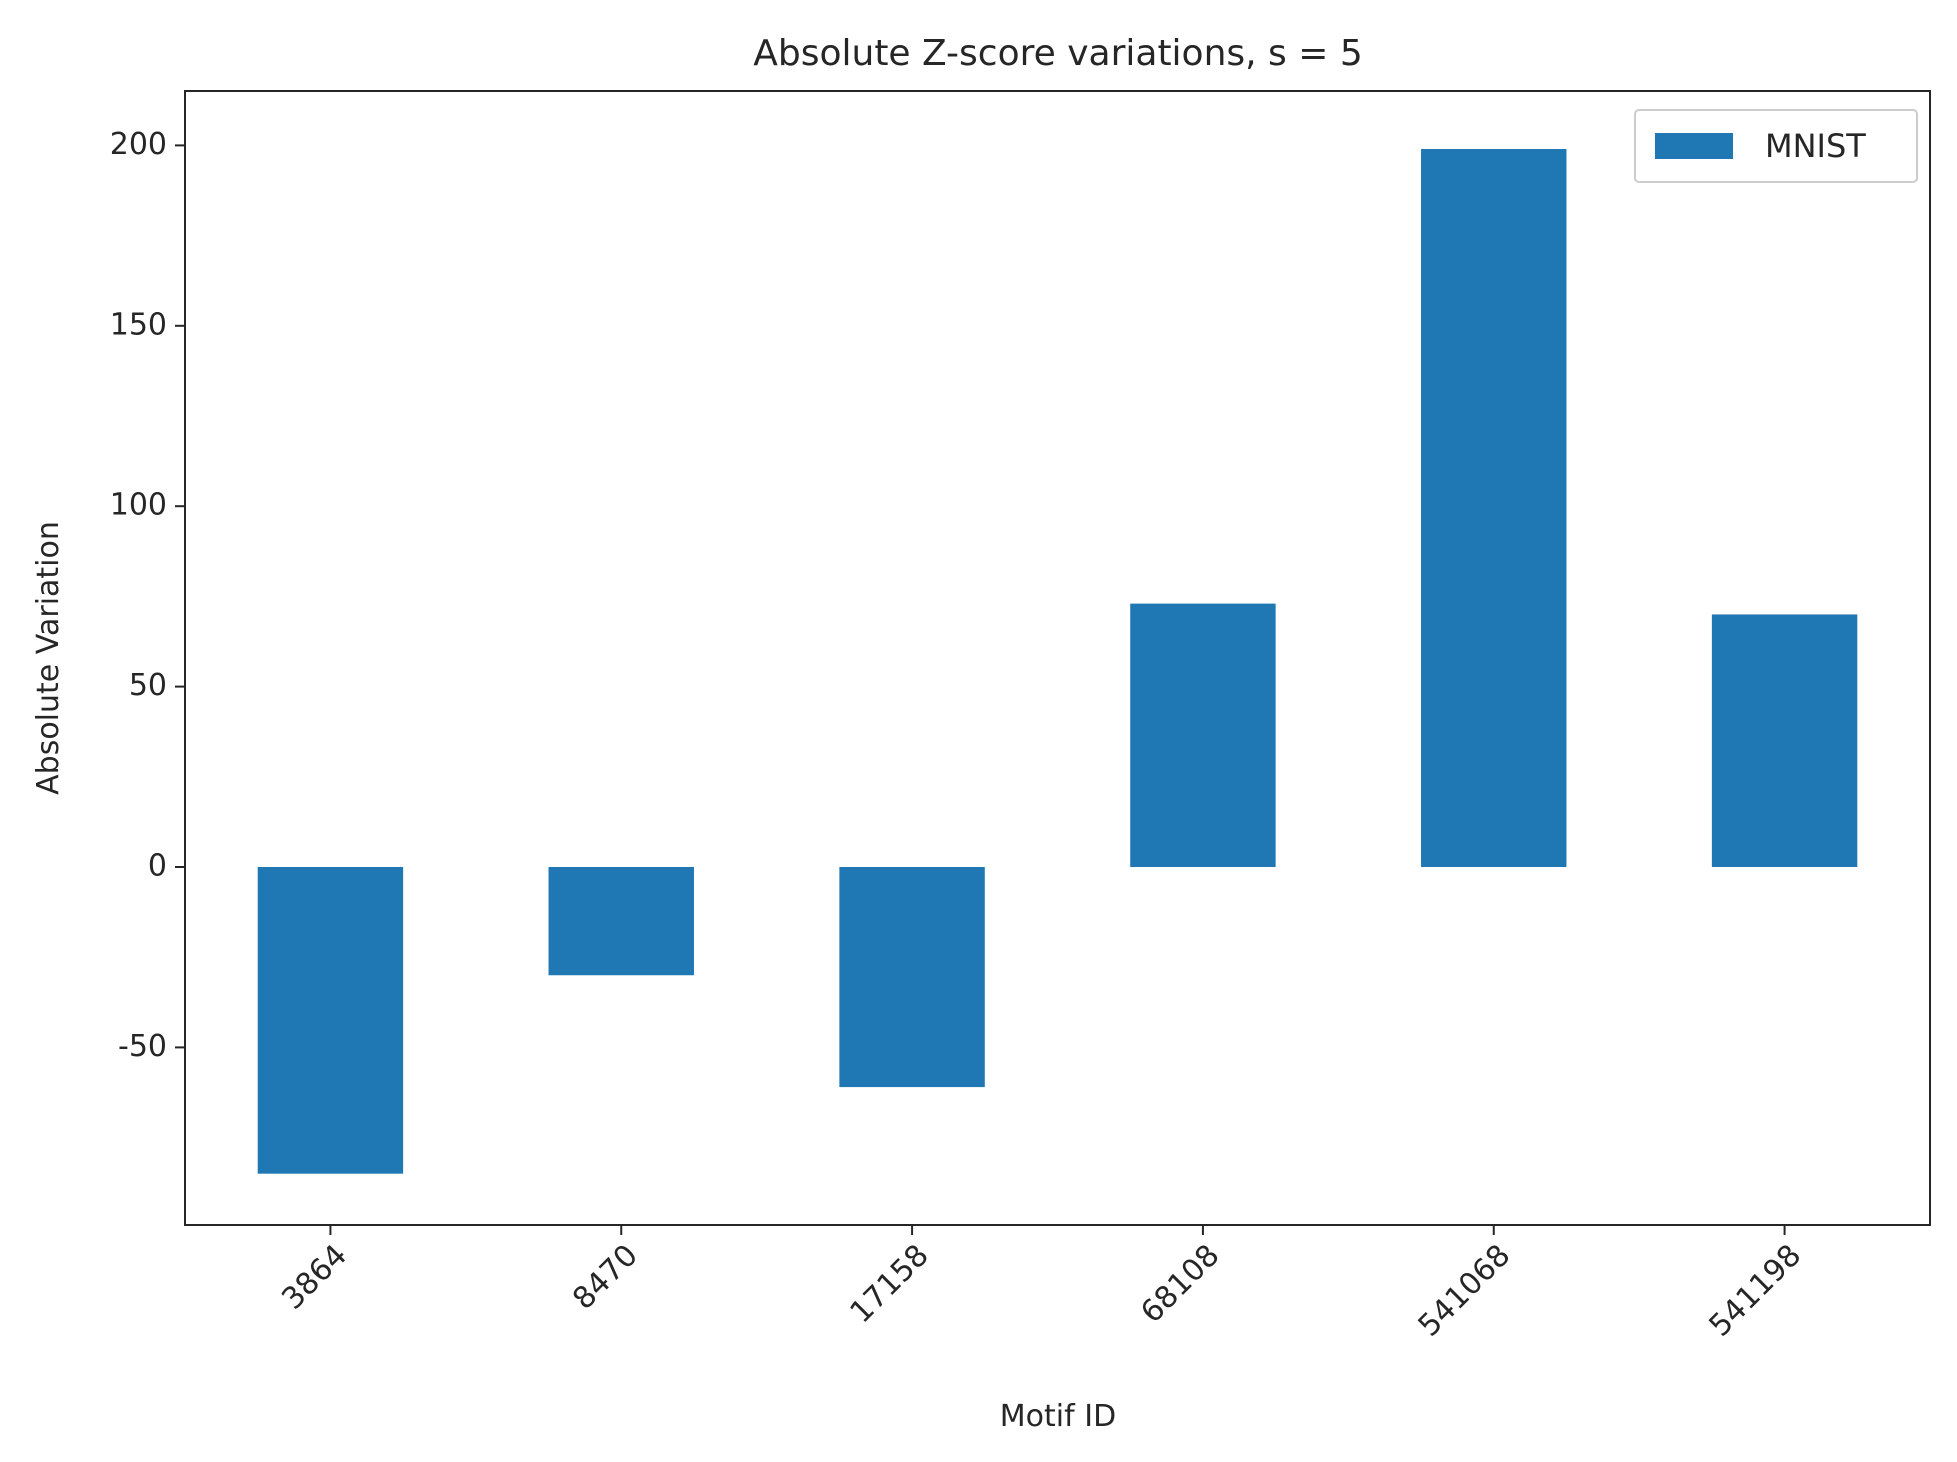 This screenshot has height=1462, width=1957. I want to click on x-axis-label: Motif ID, so click(1058, 1416).